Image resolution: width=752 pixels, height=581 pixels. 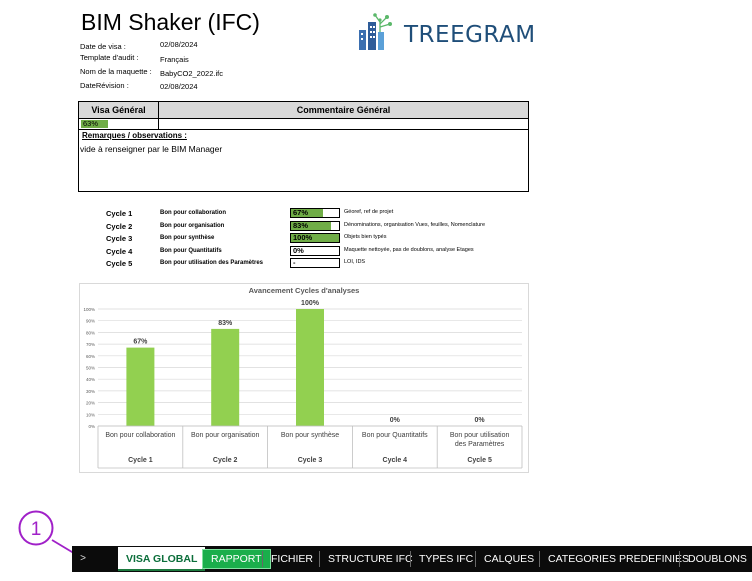 I want to click on visa-date-value: 02/08/2024, so click(x=179, y=44).